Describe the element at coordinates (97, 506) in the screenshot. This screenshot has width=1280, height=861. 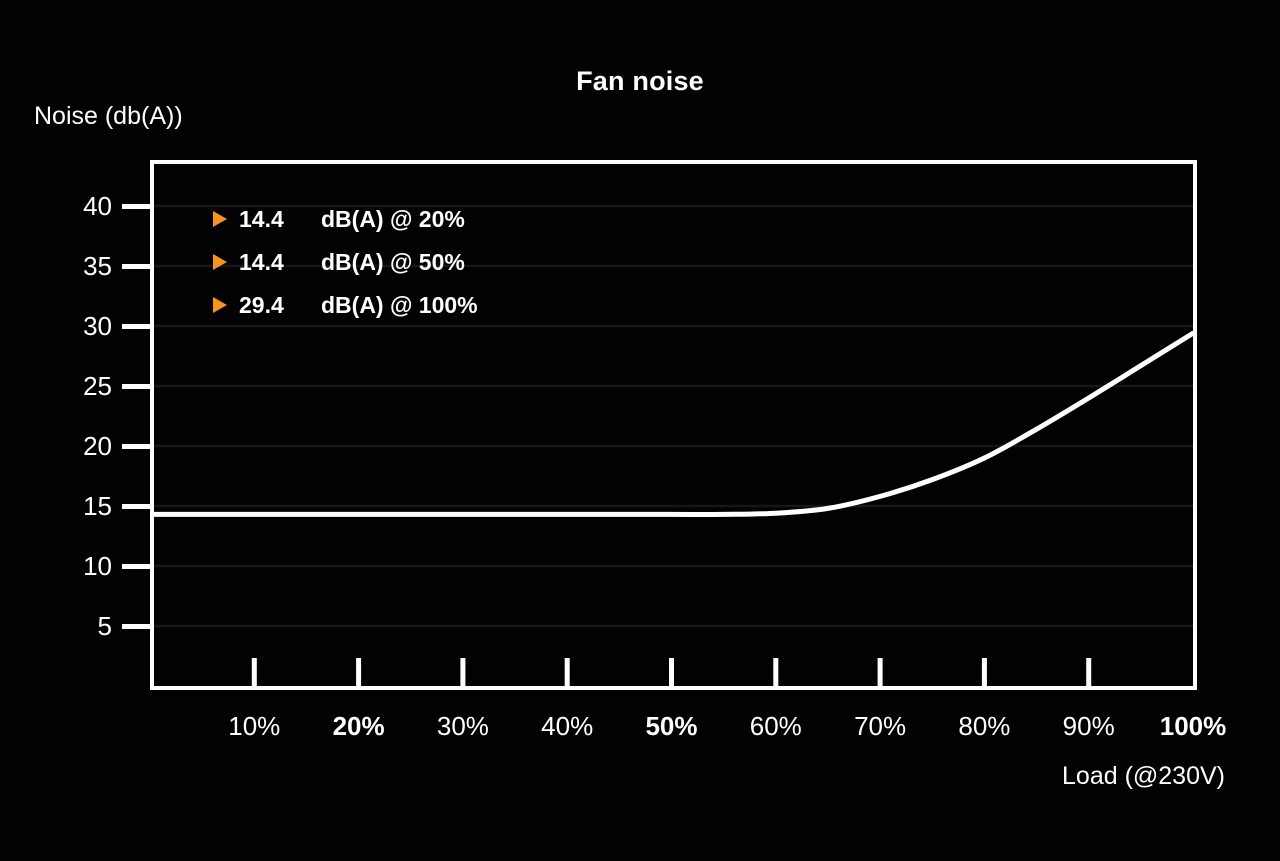
I see `y-tick-label: 15` at that location.